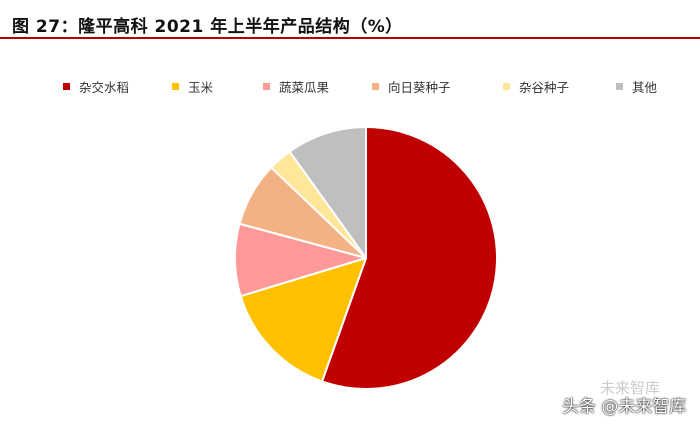 This screenshot has width=700, height=431. What do you see at coordinates (350, 38) in the screenshot?
I see `title-divider` at bounding box center [350, 38].